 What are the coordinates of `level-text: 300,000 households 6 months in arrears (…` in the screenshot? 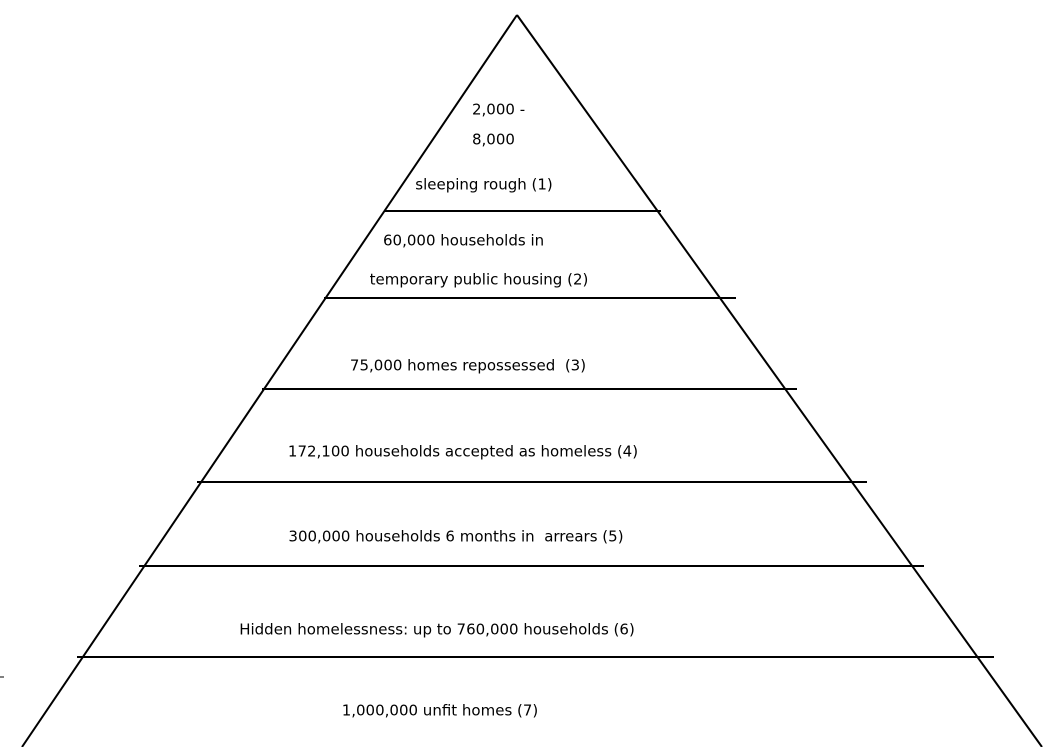 It's located at (455, 537).